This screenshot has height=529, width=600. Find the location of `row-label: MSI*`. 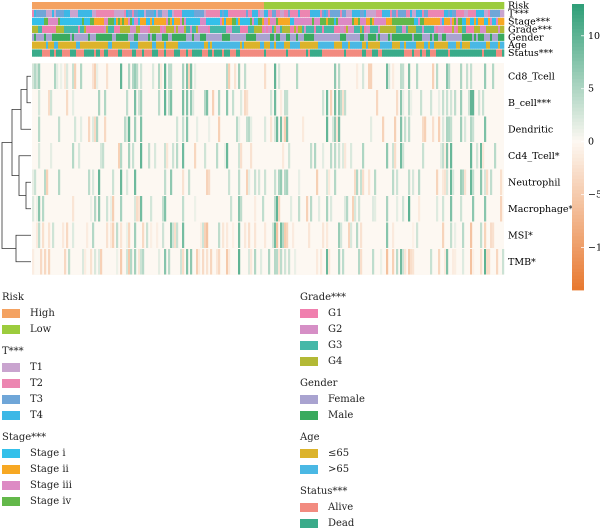

row-label: MSI* is located at coordinates (520, 235).